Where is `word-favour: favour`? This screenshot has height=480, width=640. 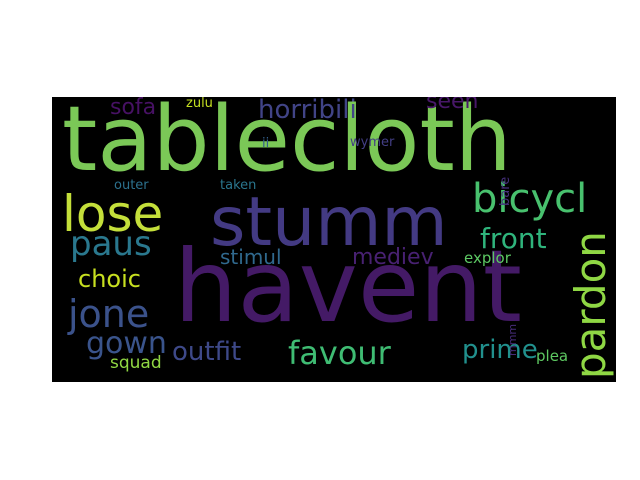
word-favour: favour is located at coordinates (339, 353).